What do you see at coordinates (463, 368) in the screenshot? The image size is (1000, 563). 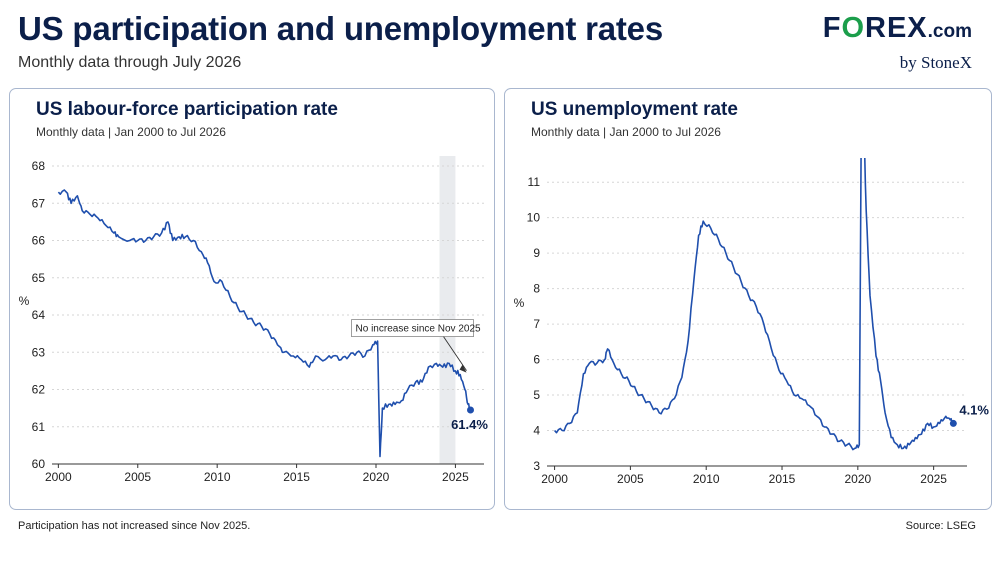 I see `left-annotation-arrowhead` at bounding box center [463, 368].